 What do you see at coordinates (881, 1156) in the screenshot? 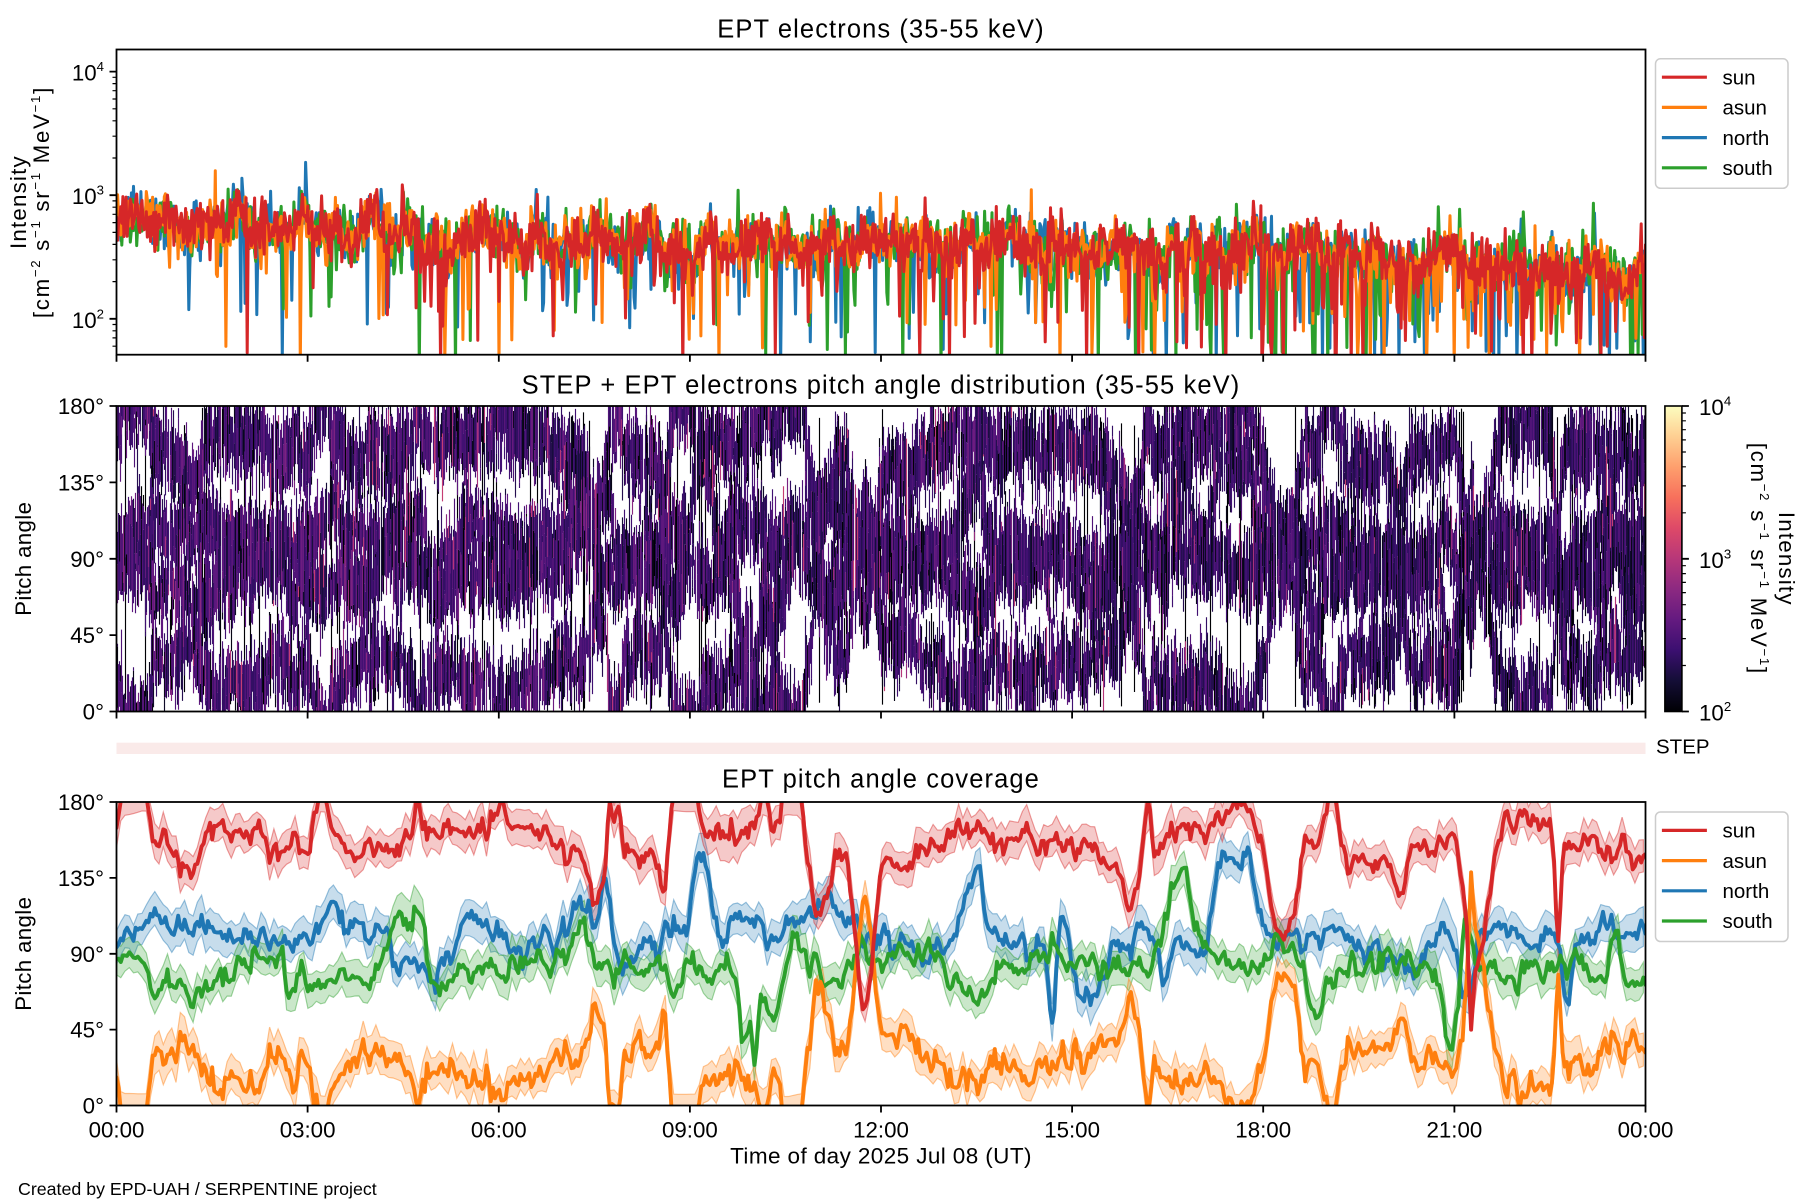
I see `svg-text: Time of day 2025 Jul 08 (UT)` at bounding box center [881, 1156].